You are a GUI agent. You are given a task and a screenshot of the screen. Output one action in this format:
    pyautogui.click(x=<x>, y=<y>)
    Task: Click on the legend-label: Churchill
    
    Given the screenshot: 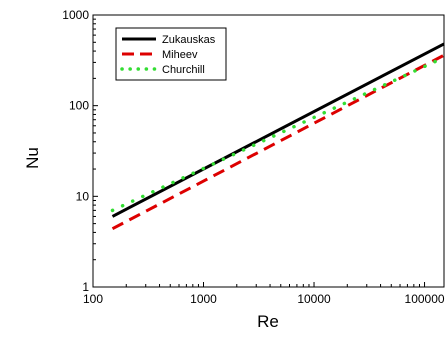 What is the action you would take?
    pyautogui.click(x=183, y=70)
    